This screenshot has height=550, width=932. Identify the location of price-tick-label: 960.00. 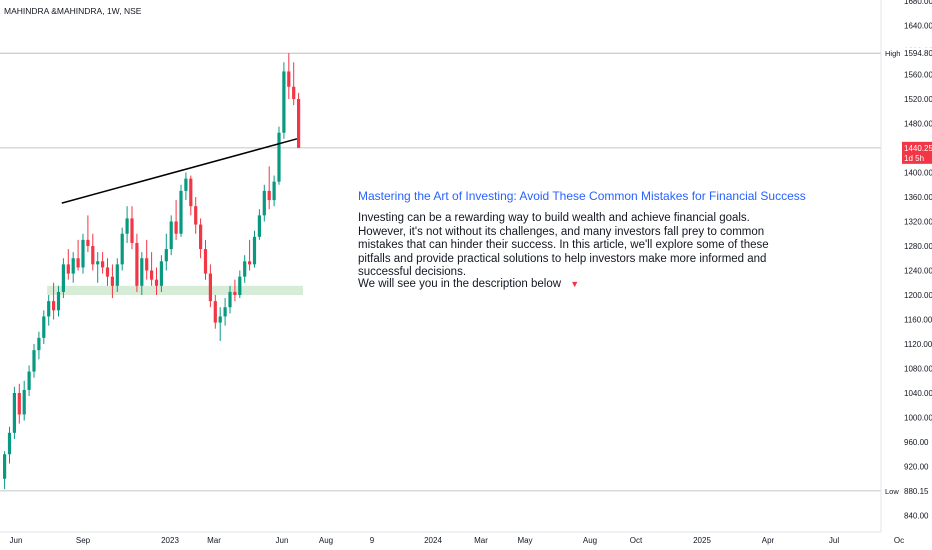
(916, 442).